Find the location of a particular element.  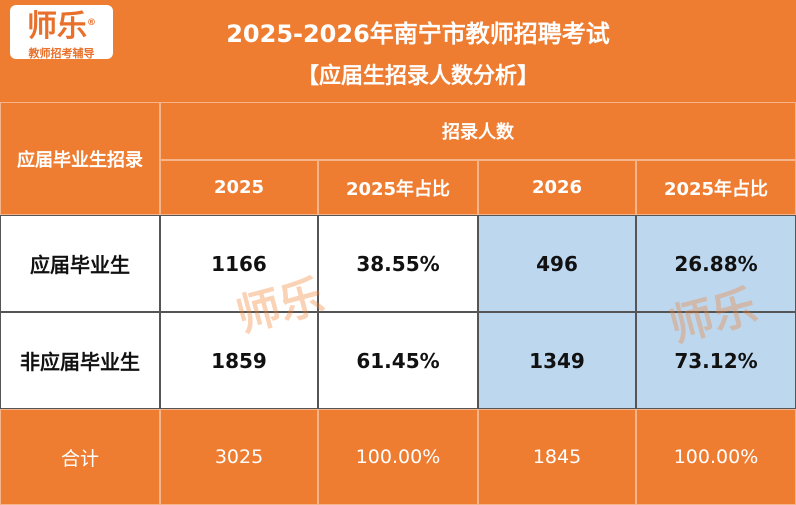

table-cell: 73.12% is located at coordinates (716, 360).